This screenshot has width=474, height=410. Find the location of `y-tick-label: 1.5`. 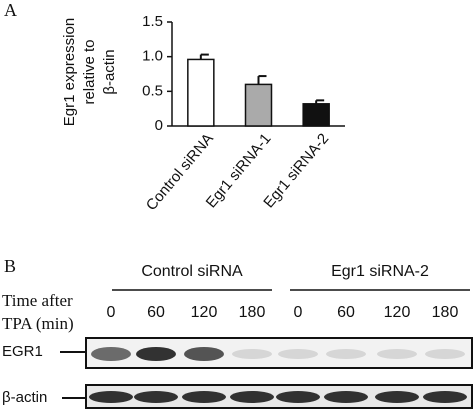

y-tick-label: 1.5 is located at coordinates (152, 21).